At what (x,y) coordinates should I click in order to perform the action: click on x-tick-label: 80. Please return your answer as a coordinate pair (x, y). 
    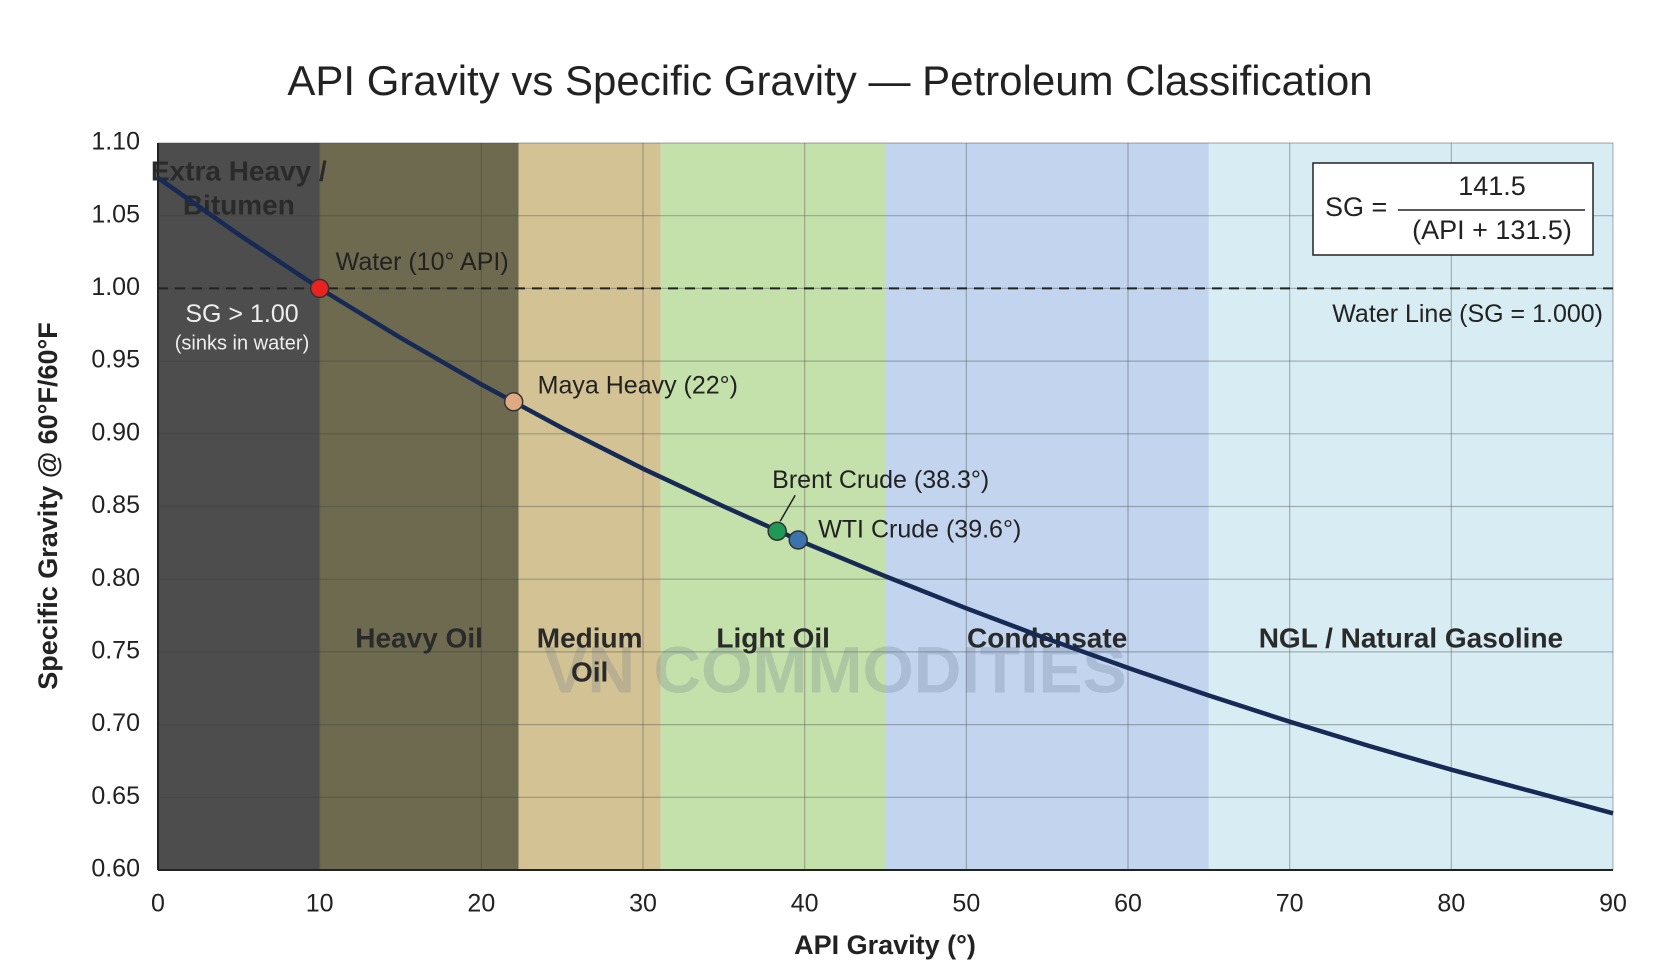
    Looking at the image, I should click on (1451, 904).